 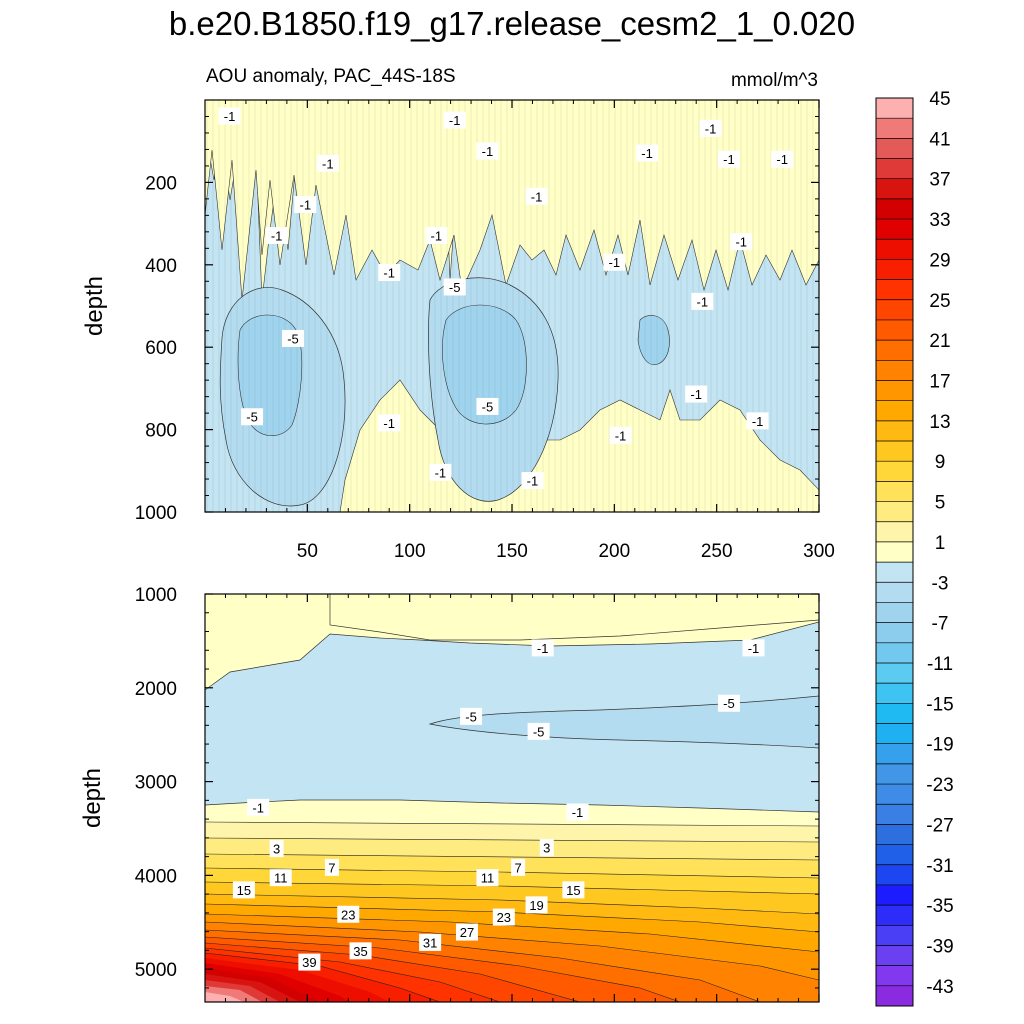 I want to click on lower-contour-label: 19, so click(x=536, y=905).